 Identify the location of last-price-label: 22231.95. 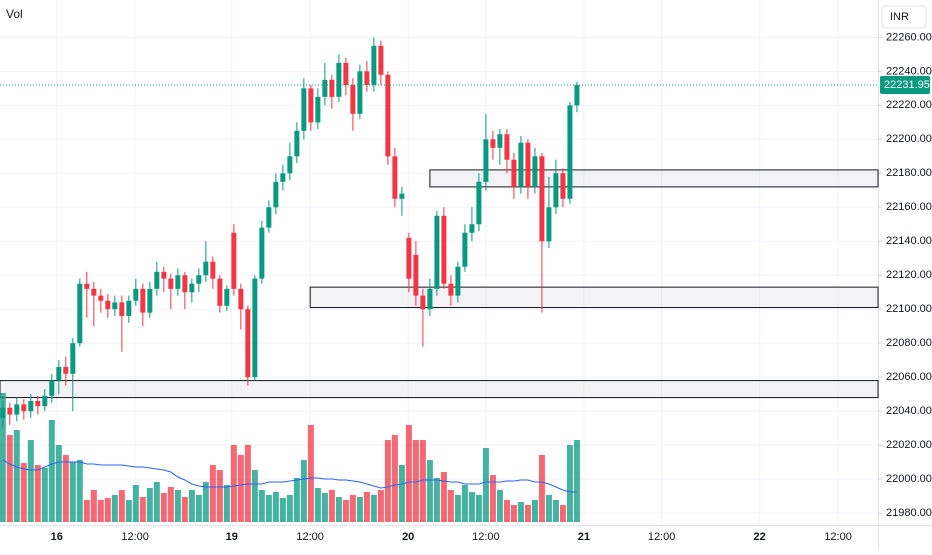
(907, 85).